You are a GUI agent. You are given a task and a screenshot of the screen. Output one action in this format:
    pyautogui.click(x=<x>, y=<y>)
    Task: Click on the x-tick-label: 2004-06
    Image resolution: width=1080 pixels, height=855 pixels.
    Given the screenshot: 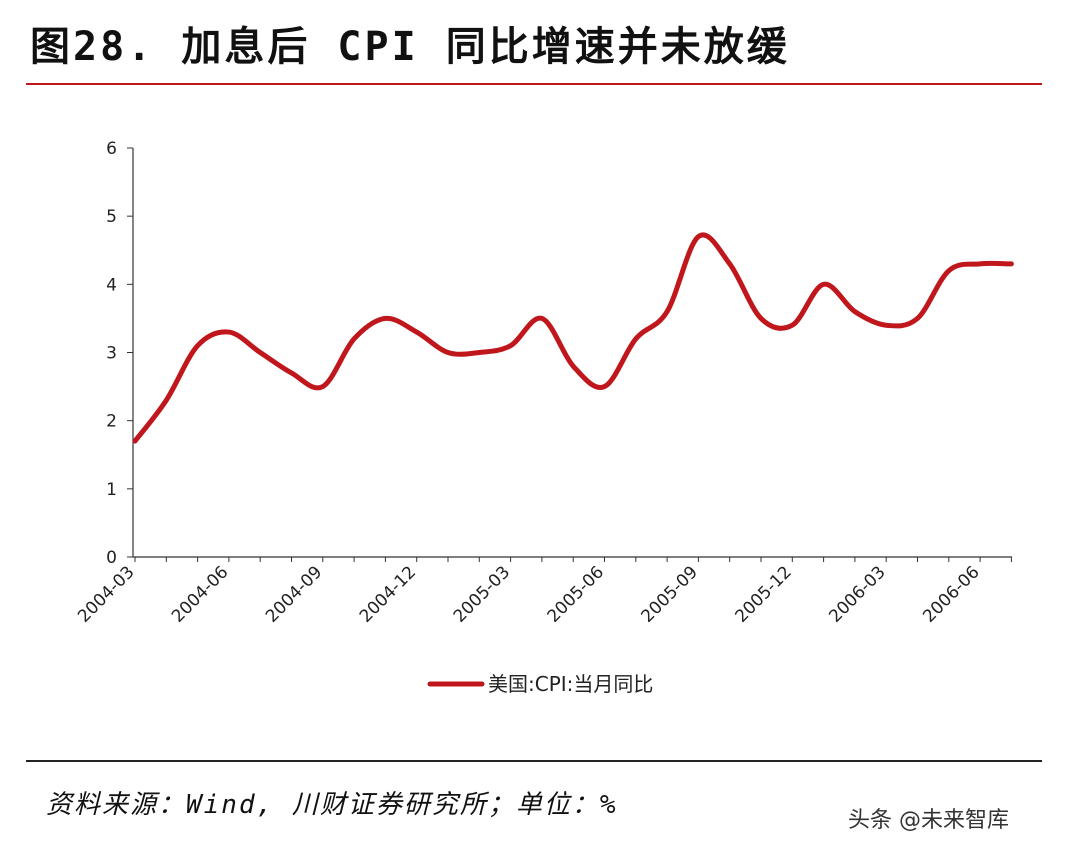 What is the action you would take?
    pyautogui.click(x=200, y=594)
    